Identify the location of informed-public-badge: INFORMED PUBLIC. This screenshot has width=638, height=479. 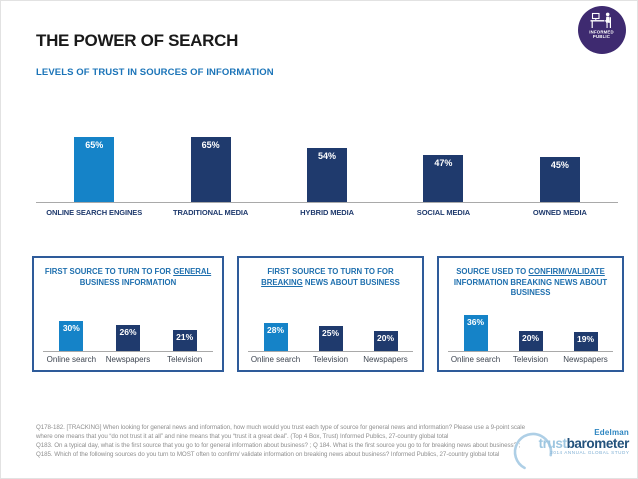
(602, 30).